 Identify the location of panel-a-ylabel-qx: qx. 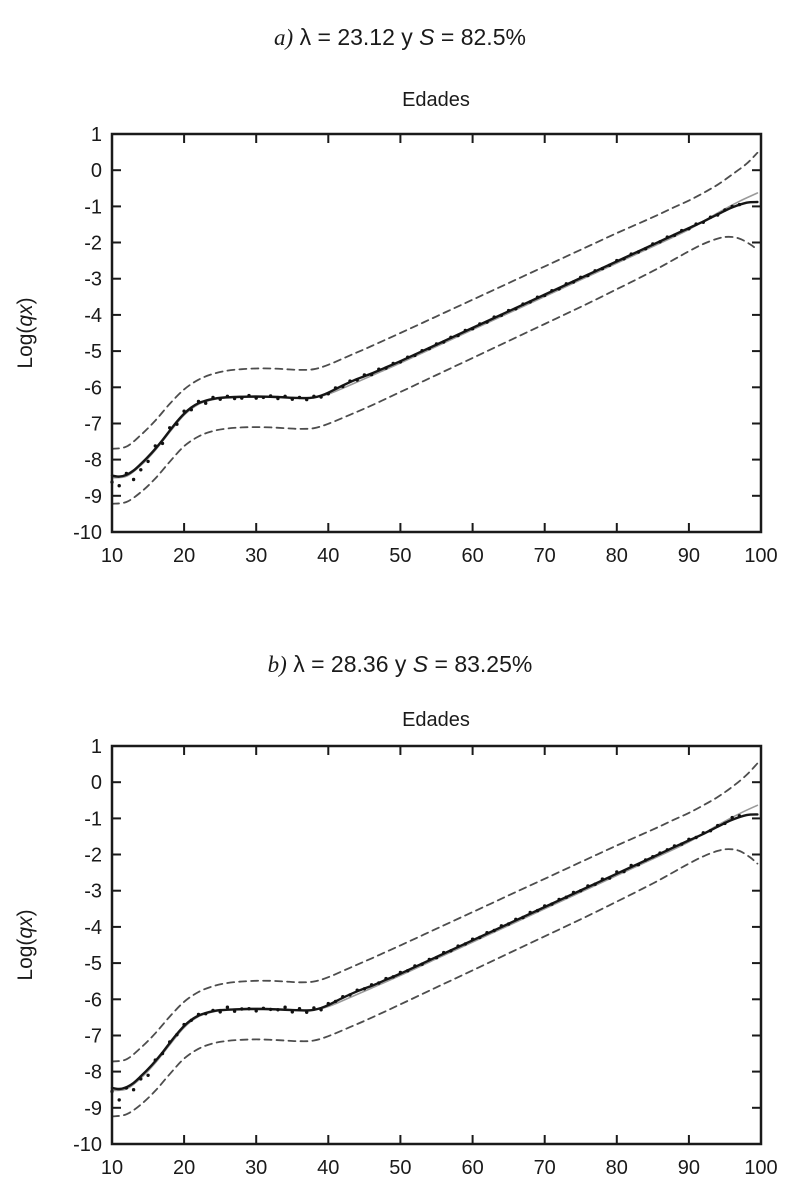
(25, 315).